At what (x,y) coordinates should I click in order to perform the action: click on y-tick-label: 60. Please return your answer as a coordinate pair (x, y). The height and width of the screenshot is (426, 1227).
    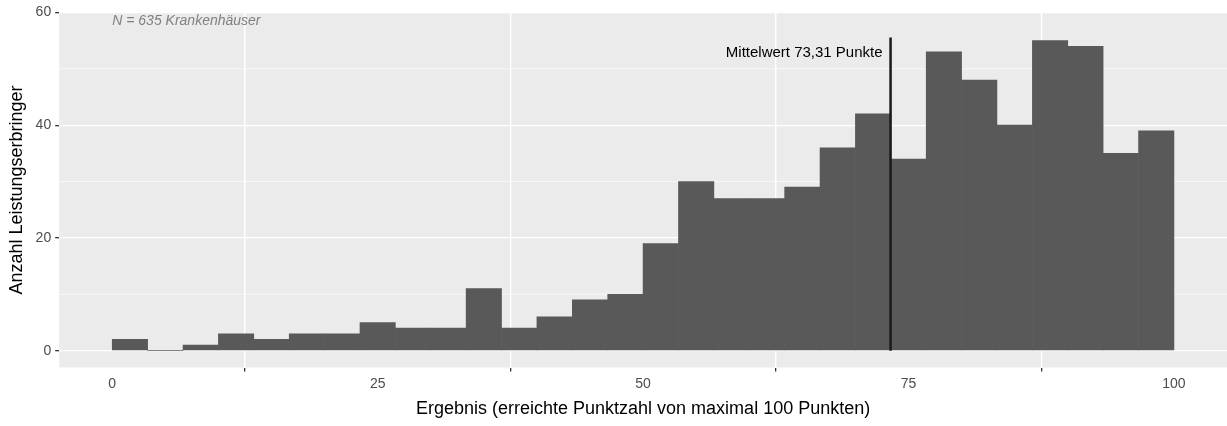
    Looking at the image, I should click on (43, 11).